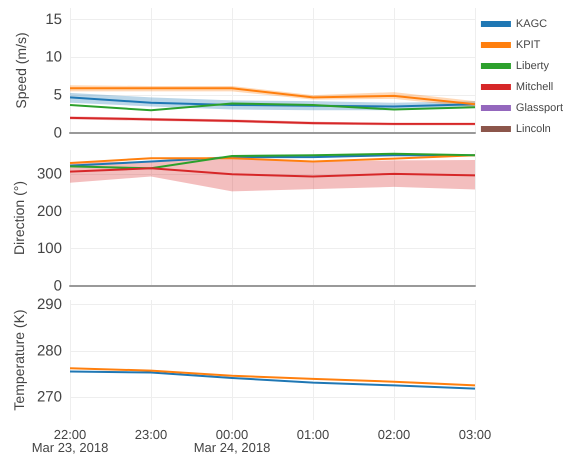 This screenshot has height=473, width=570. I want to click on y-axis-title: Speed (m/s), so click(21, 70).